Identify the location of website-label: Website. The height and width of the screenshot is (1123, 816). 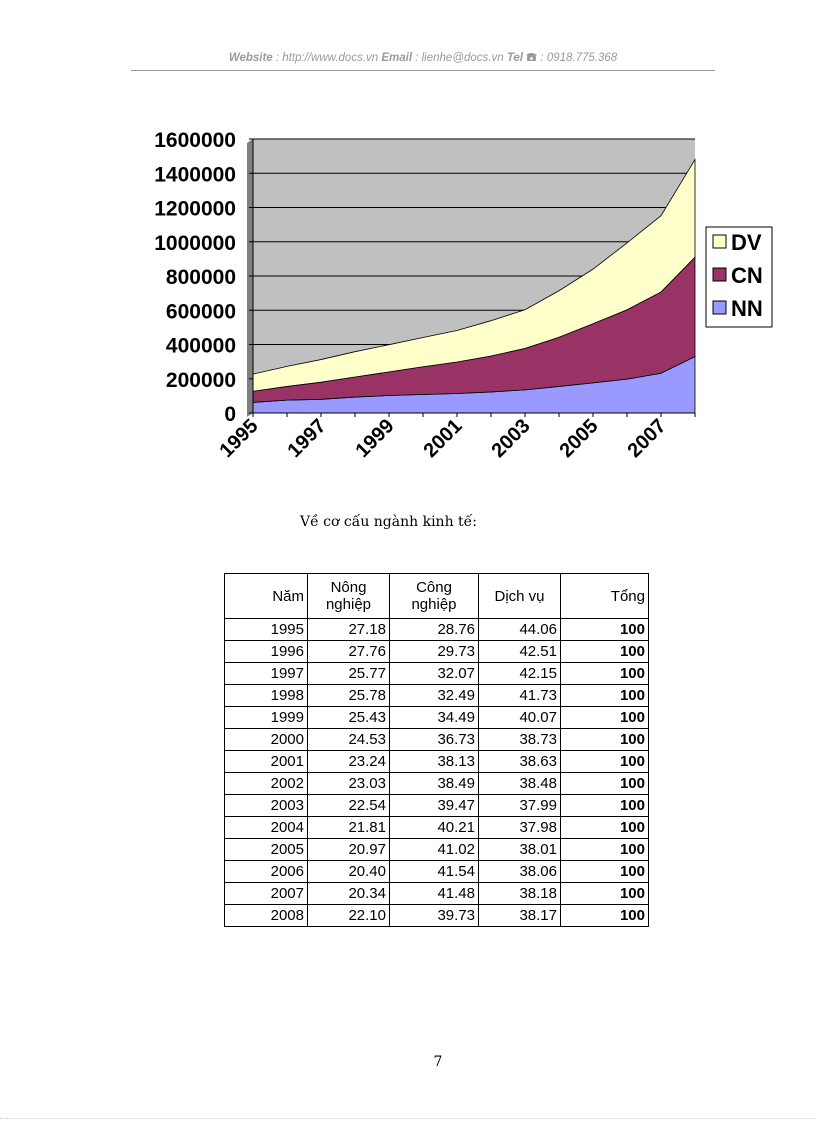
(250, 58).